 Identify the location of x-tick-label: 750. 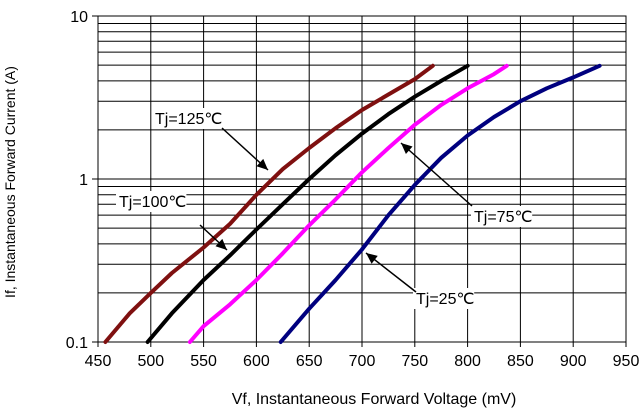
(414, 361).